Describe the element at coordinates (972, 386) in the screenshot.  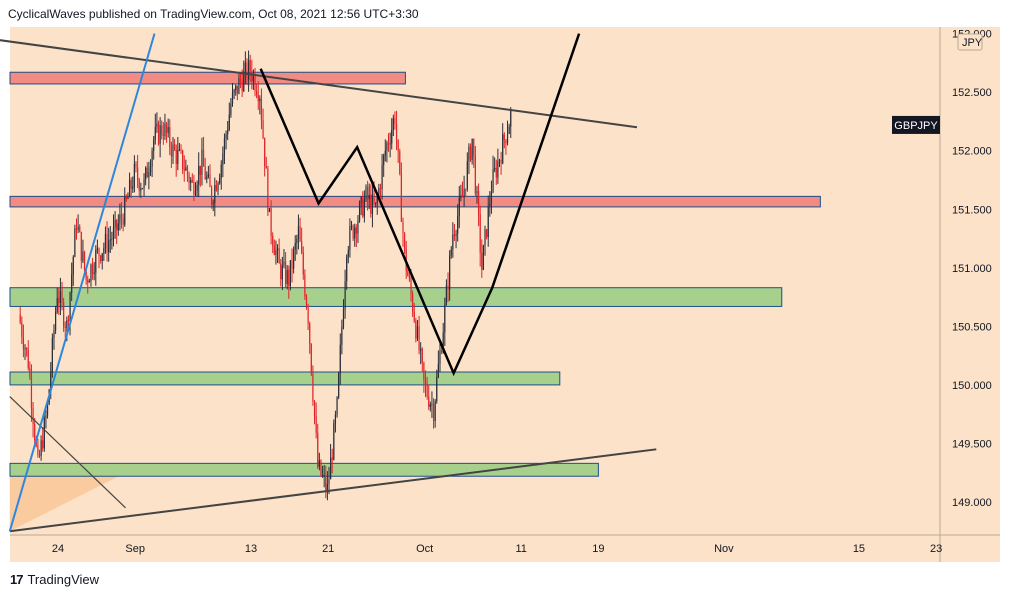
I see `price-tick-label: 150.000` at that location.